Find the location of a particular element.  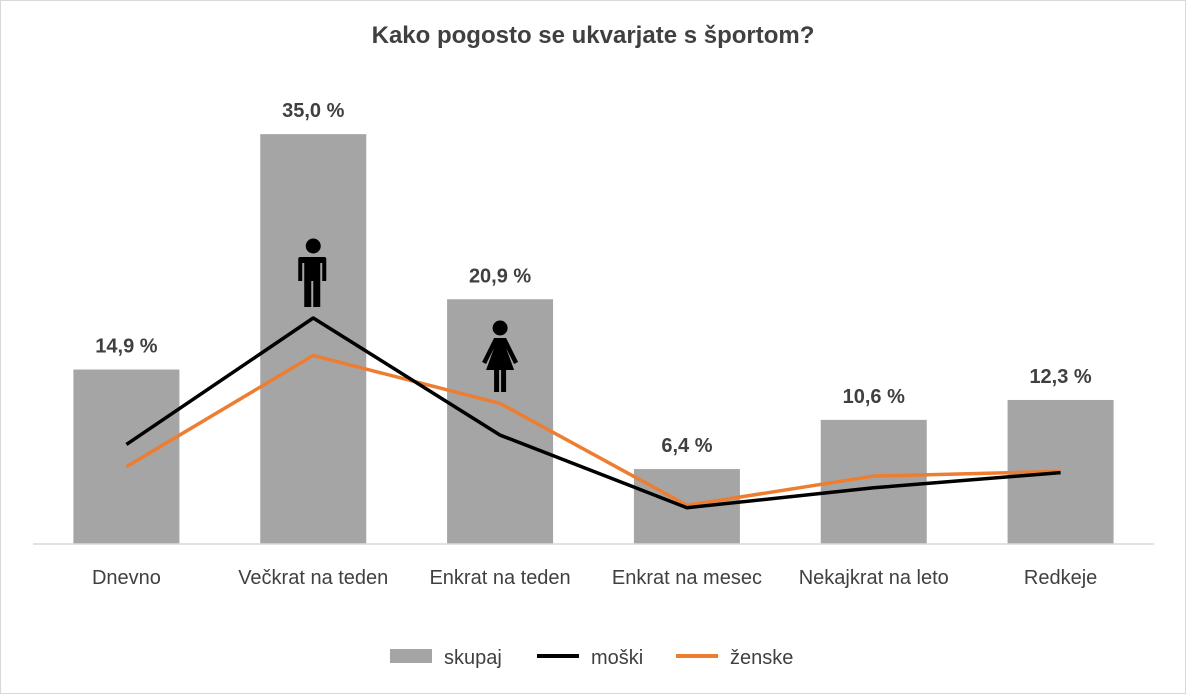

data-label-3: 6,4 % is located at coordinates (686, 446).